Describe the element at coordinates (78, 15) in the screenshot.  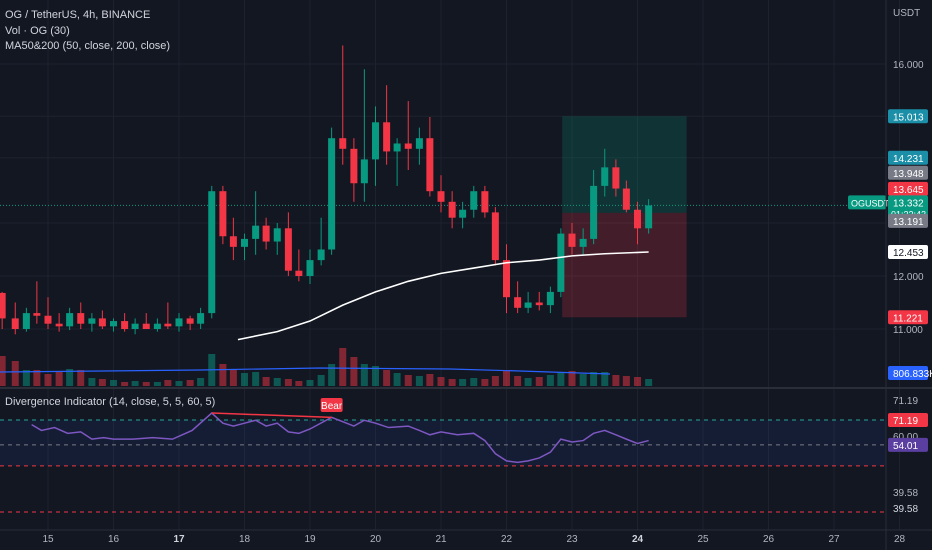
I see `symbol-legend: OG / TetherUS, 4h, BINANCE` at that location.